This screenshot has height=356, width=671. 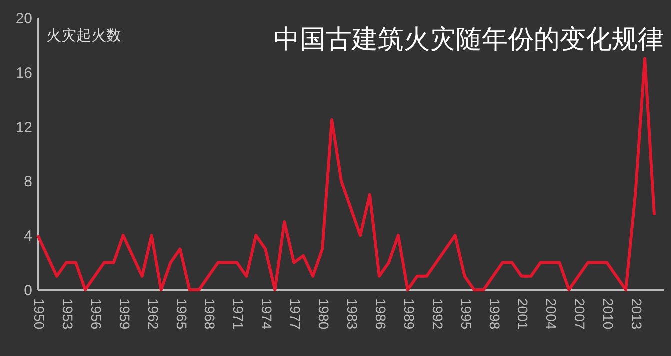 What do you see at coordinates (24, 19) in the screenshot?
I see `y-tick-label: 20` at bounding box center [24, 19].